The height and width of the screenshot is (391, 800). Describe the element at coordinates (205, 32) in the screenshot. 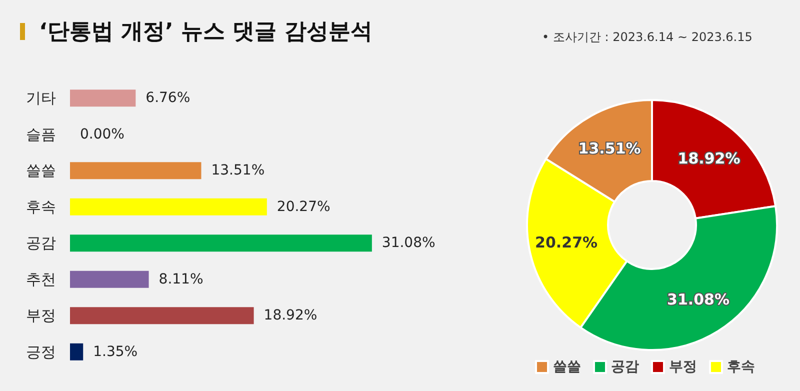

I see `chart-title: ‘단통법 개정’ 뉴스 댓글 감성분석` at that location.